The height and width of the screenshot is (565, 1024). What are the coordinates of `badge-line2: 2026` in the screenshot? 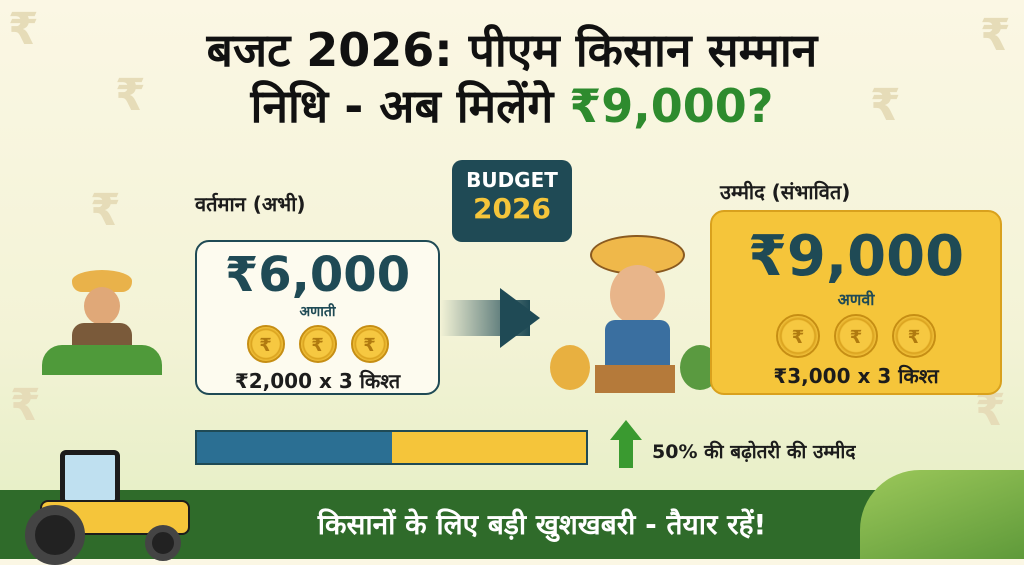 It's located at (512, 208).